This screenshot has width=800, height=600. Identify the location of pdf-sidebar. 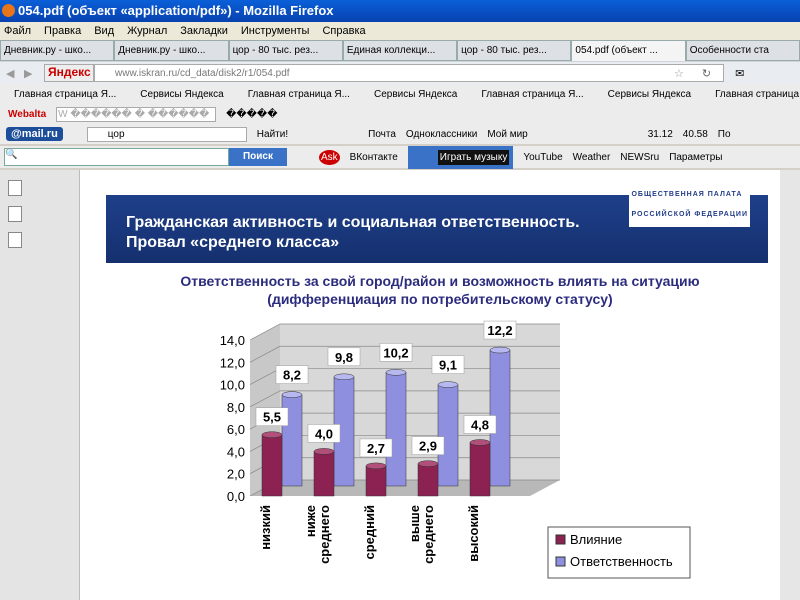
(40, 385).